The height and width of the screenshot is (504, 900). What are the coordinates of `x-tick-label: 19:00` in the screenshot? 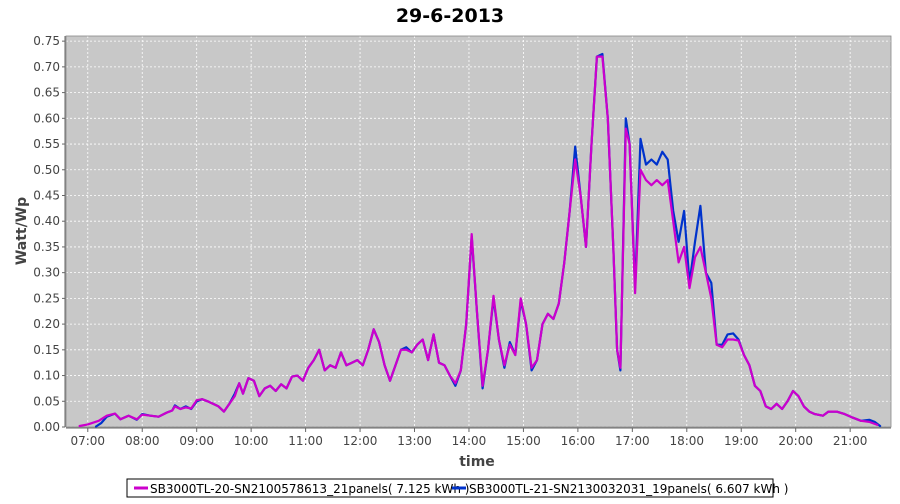 It's located at (741, 441).